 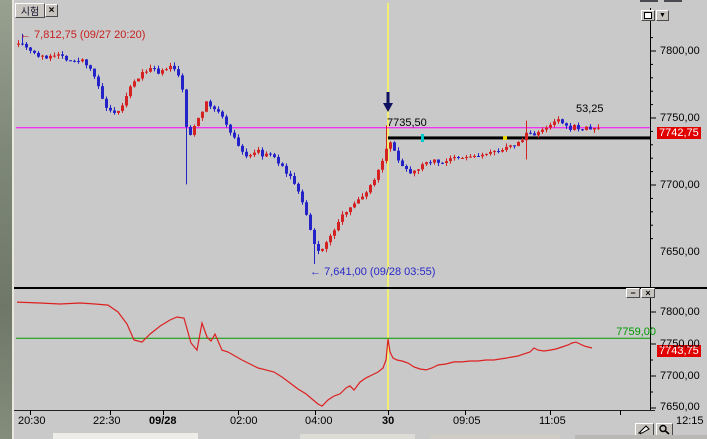 What do you see at coordinates (680, 312) in the screenshot?
I see `price-tick-label: 7800,00` at bounding box center [680, 312].